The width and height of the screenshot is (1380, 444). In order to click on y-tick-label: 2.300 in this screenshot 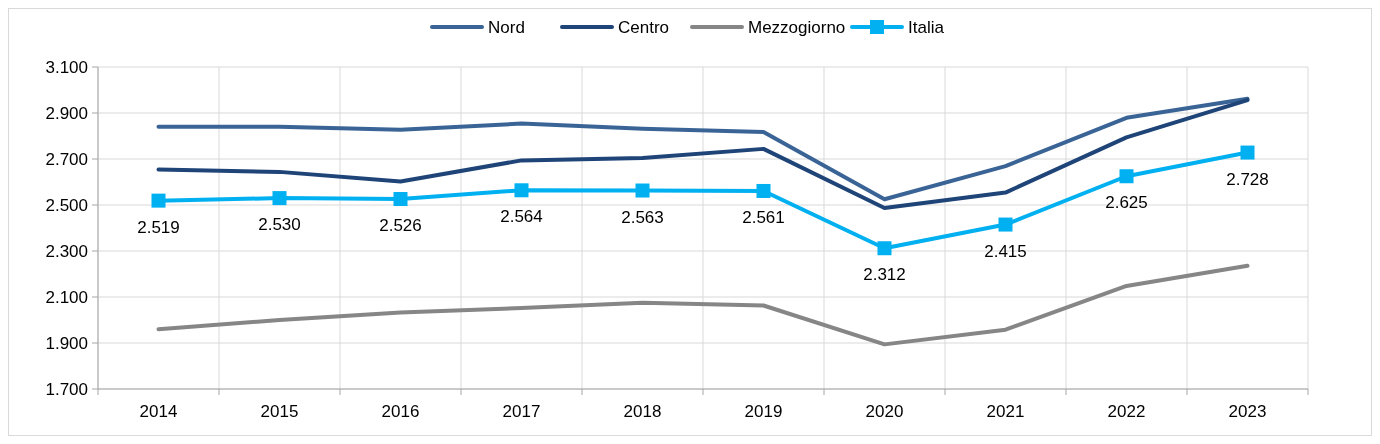, I will do `click(66, 251)`.